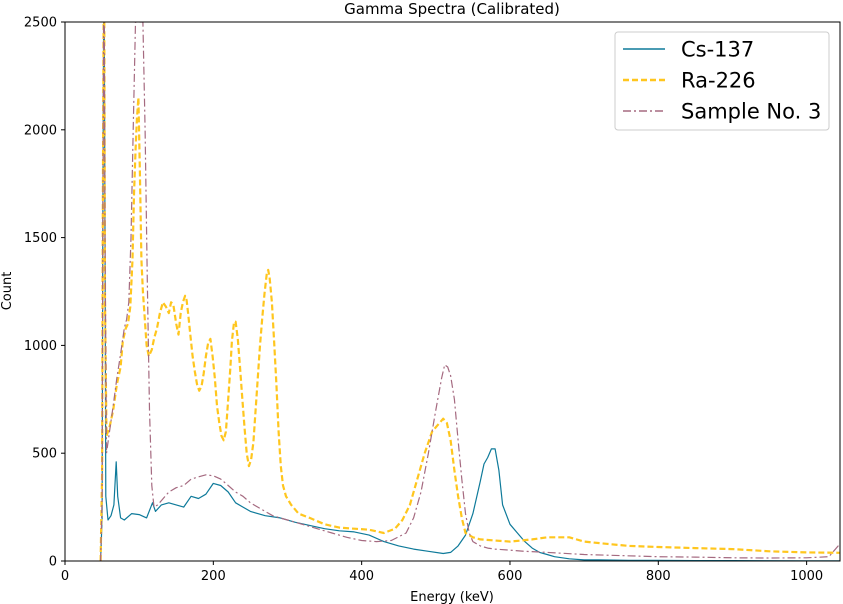  Describe the element at coordinates (40, 238) in the screenshot. I see `y-tick-label: 1500` at that location.